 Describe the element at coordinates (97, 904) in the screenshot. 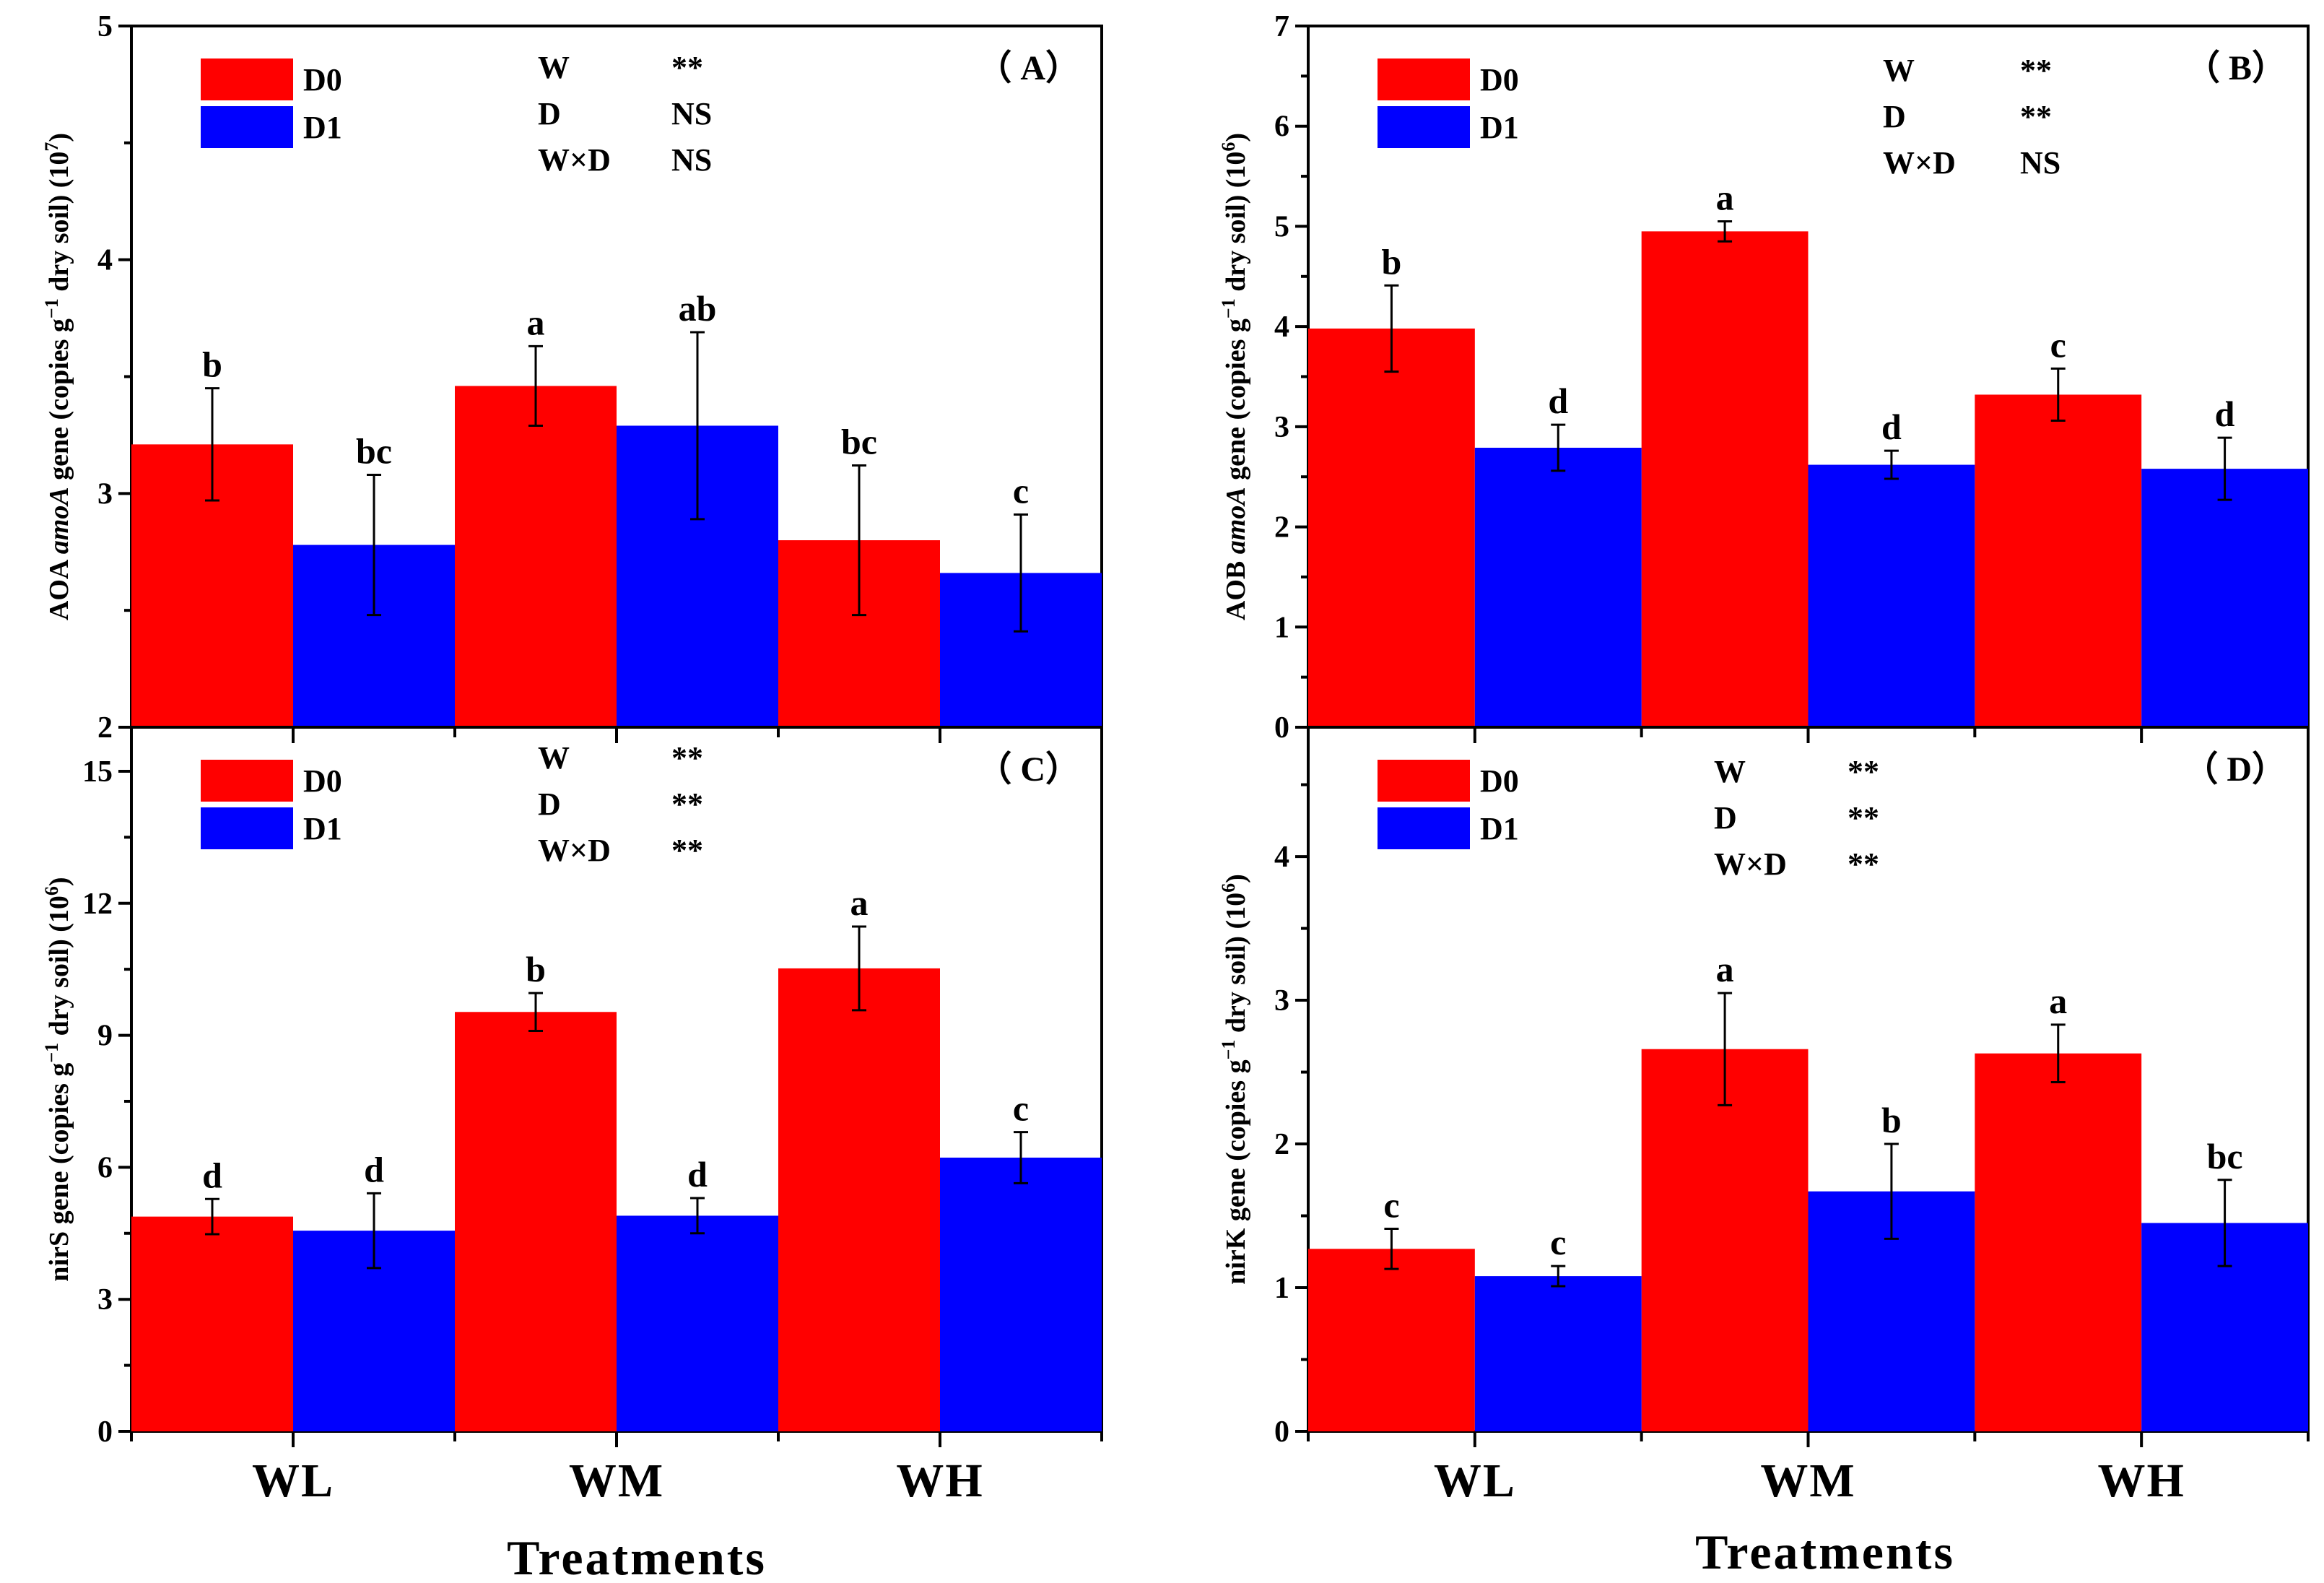

I see `y-tick-label: 12` at that location.